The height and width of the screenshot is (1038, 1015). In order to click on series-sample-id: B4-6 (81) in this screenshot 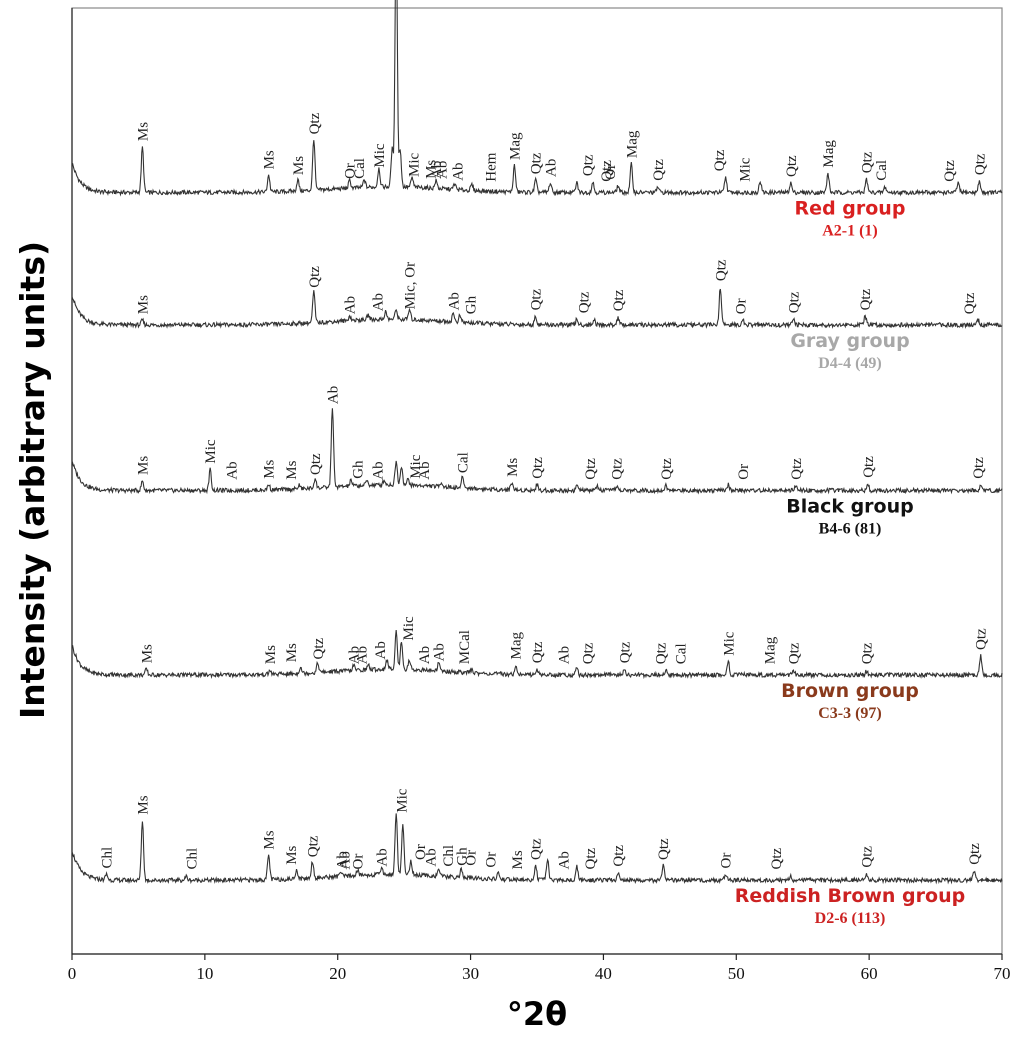, I will do `click(850, 528)`.